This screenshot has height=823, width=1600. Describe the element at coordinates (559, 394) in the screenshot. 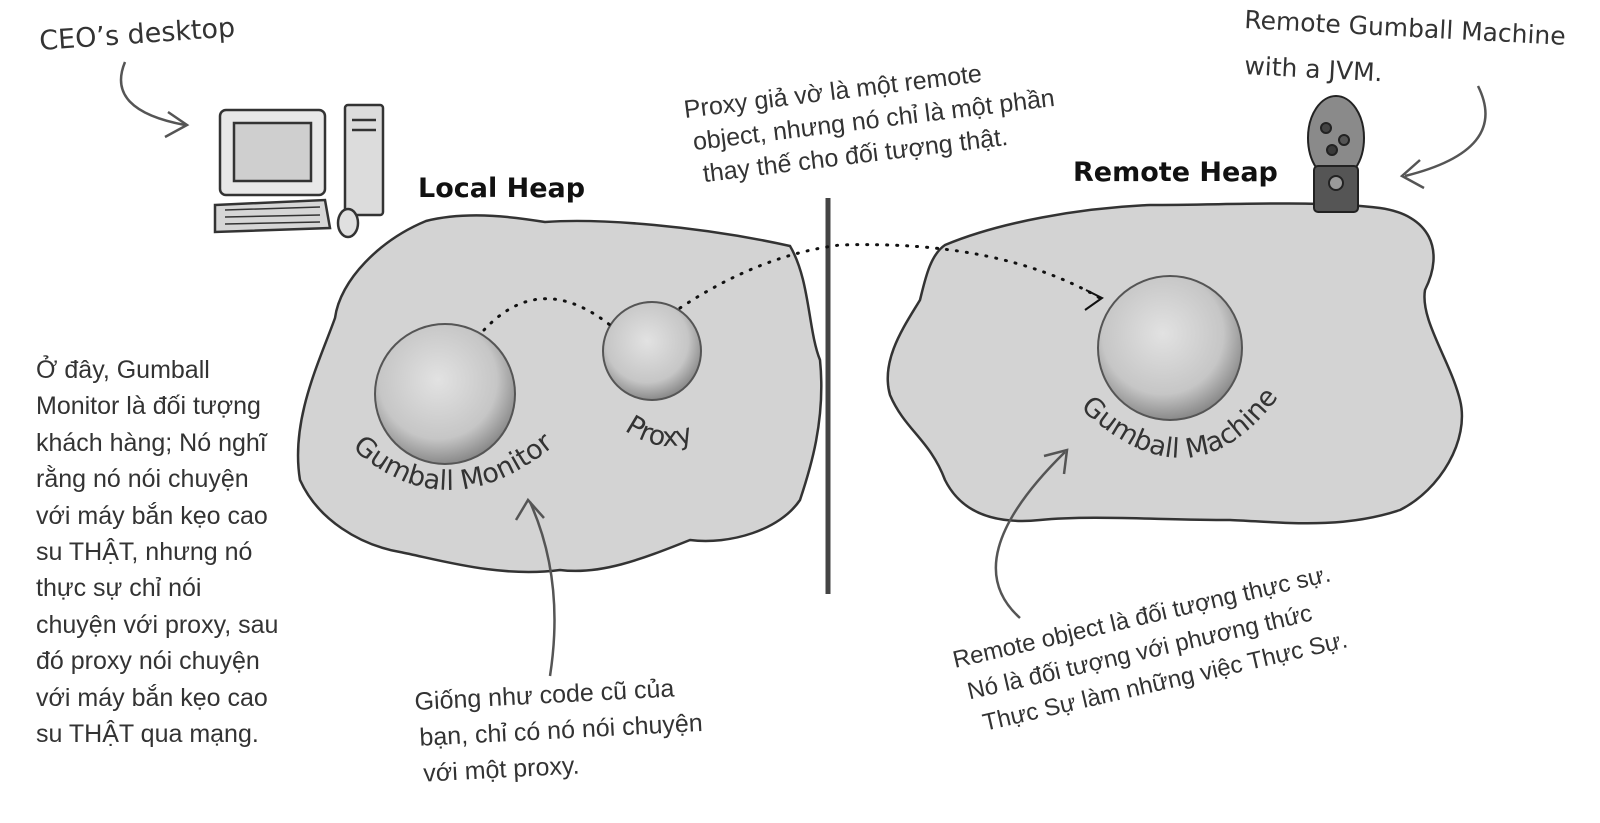

I see `local-heap-blob` at that location.